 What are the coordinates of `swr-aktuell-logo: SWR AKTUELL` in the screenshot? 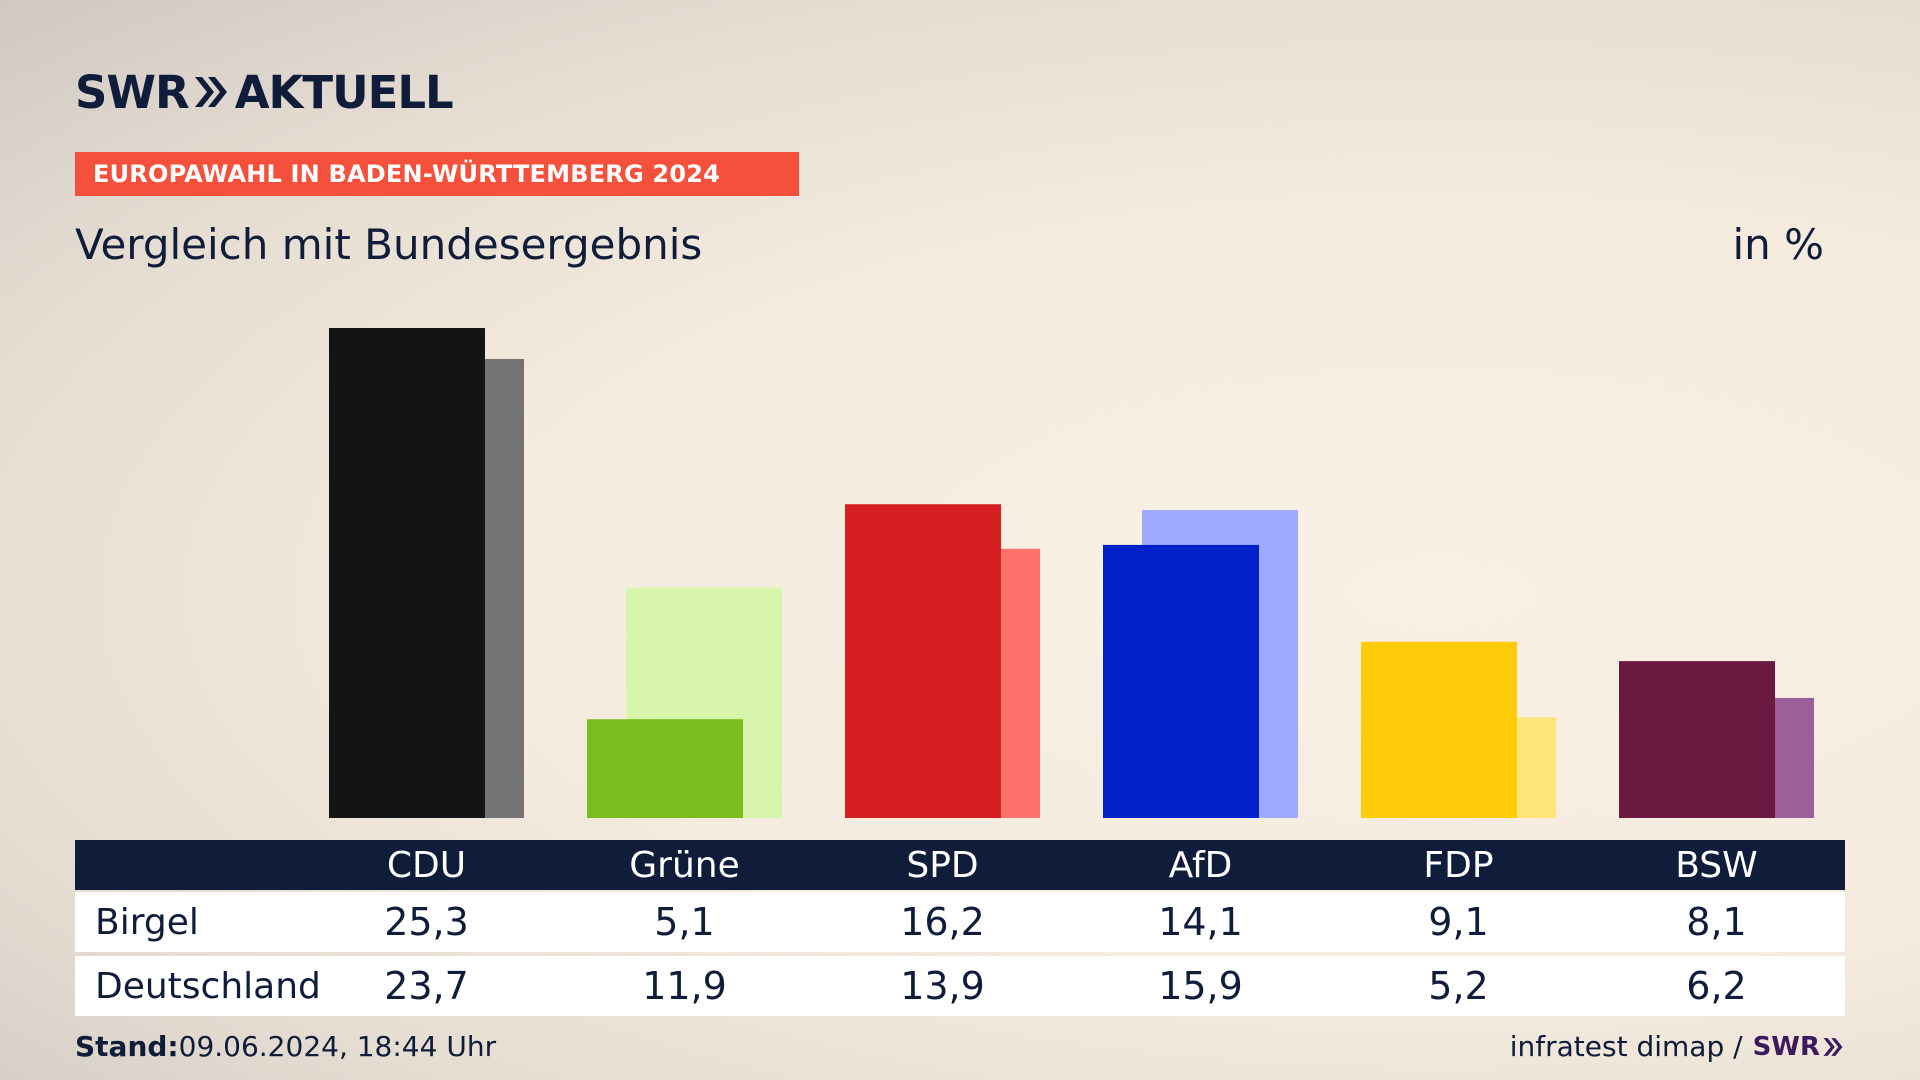 It's located at (264, 92).